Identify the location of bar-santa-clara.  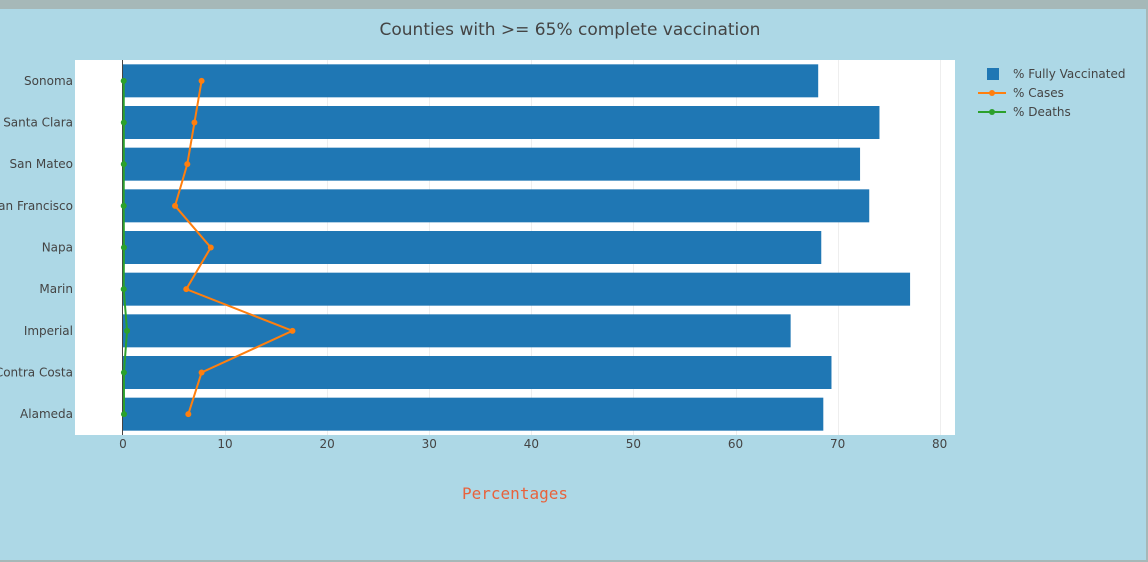
(501, 122).